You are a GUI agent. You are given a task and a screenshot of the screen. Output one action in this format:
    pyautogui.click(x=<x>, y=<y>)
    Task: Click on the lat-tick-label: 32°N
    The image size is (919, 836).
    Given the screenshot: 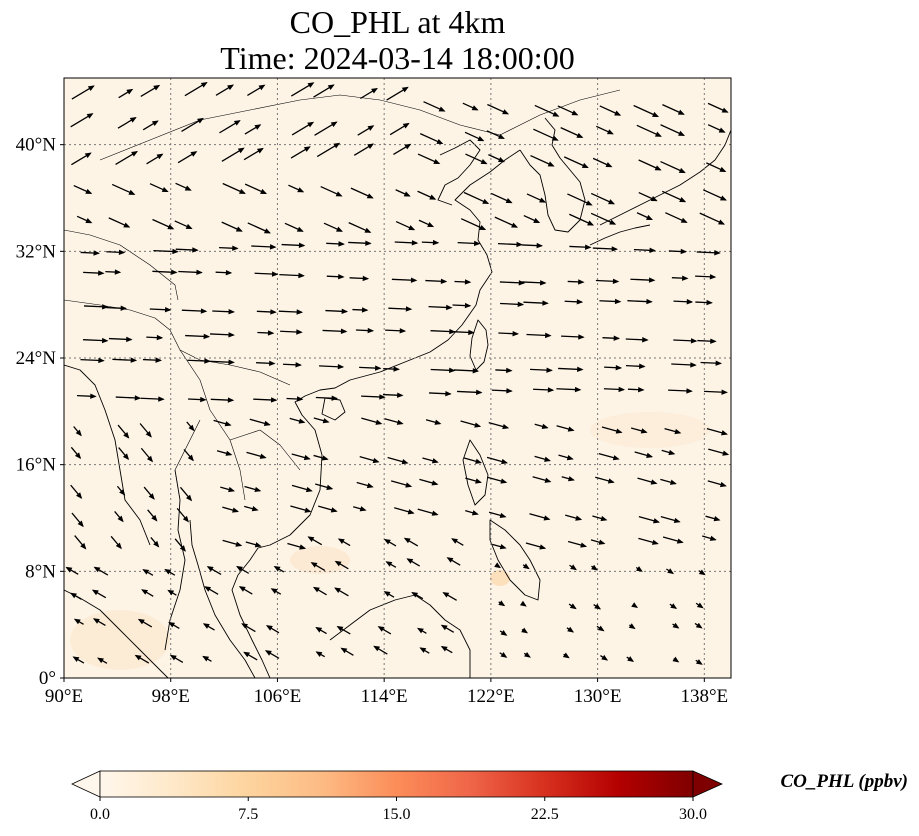 What is the action you would take?
    pyautogui.click(x=36, y=251)
    